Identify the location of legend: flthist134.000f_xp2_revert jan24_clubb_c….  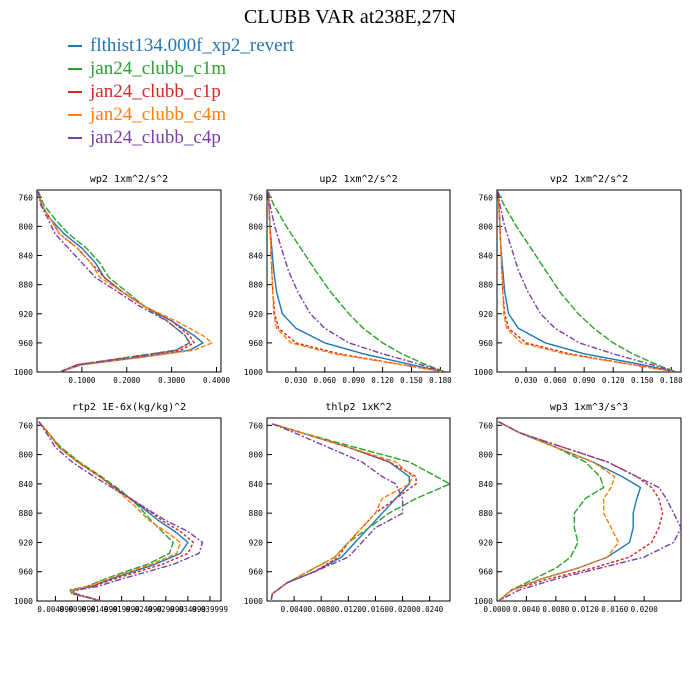
(181, 91).